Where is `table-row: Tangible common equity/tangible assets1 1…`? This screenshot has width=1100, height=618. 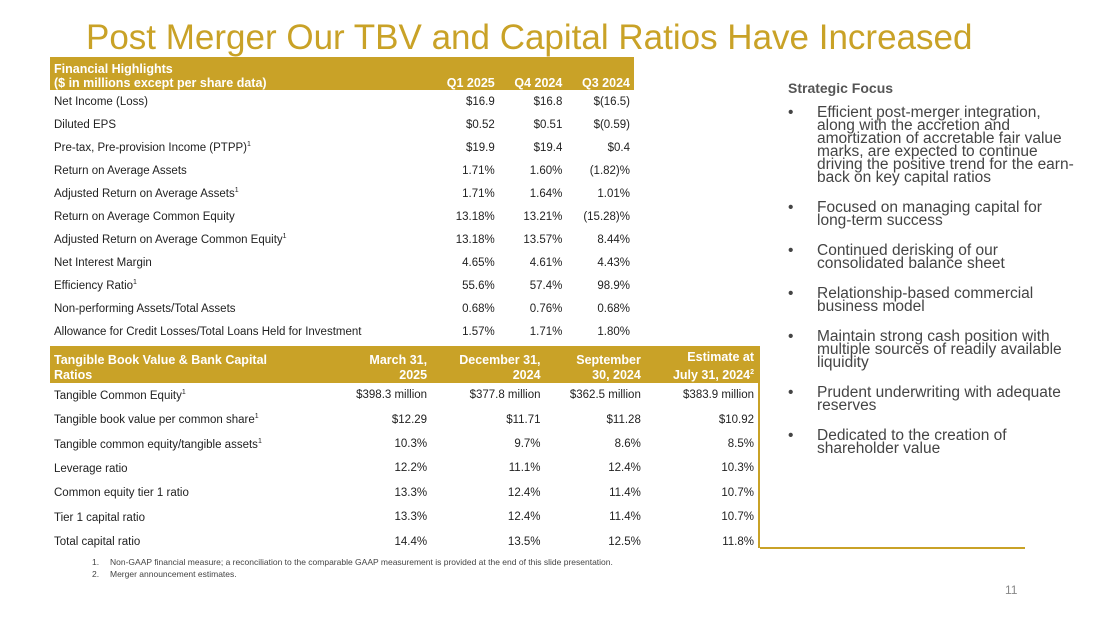 table-row: Tangible common equity/tangible assets1 1… is located at coordinates (404, 444).